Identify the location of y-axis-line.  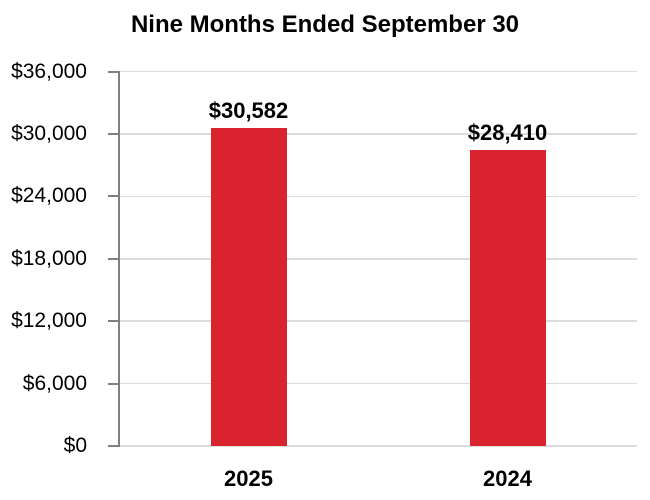
(119, 258).